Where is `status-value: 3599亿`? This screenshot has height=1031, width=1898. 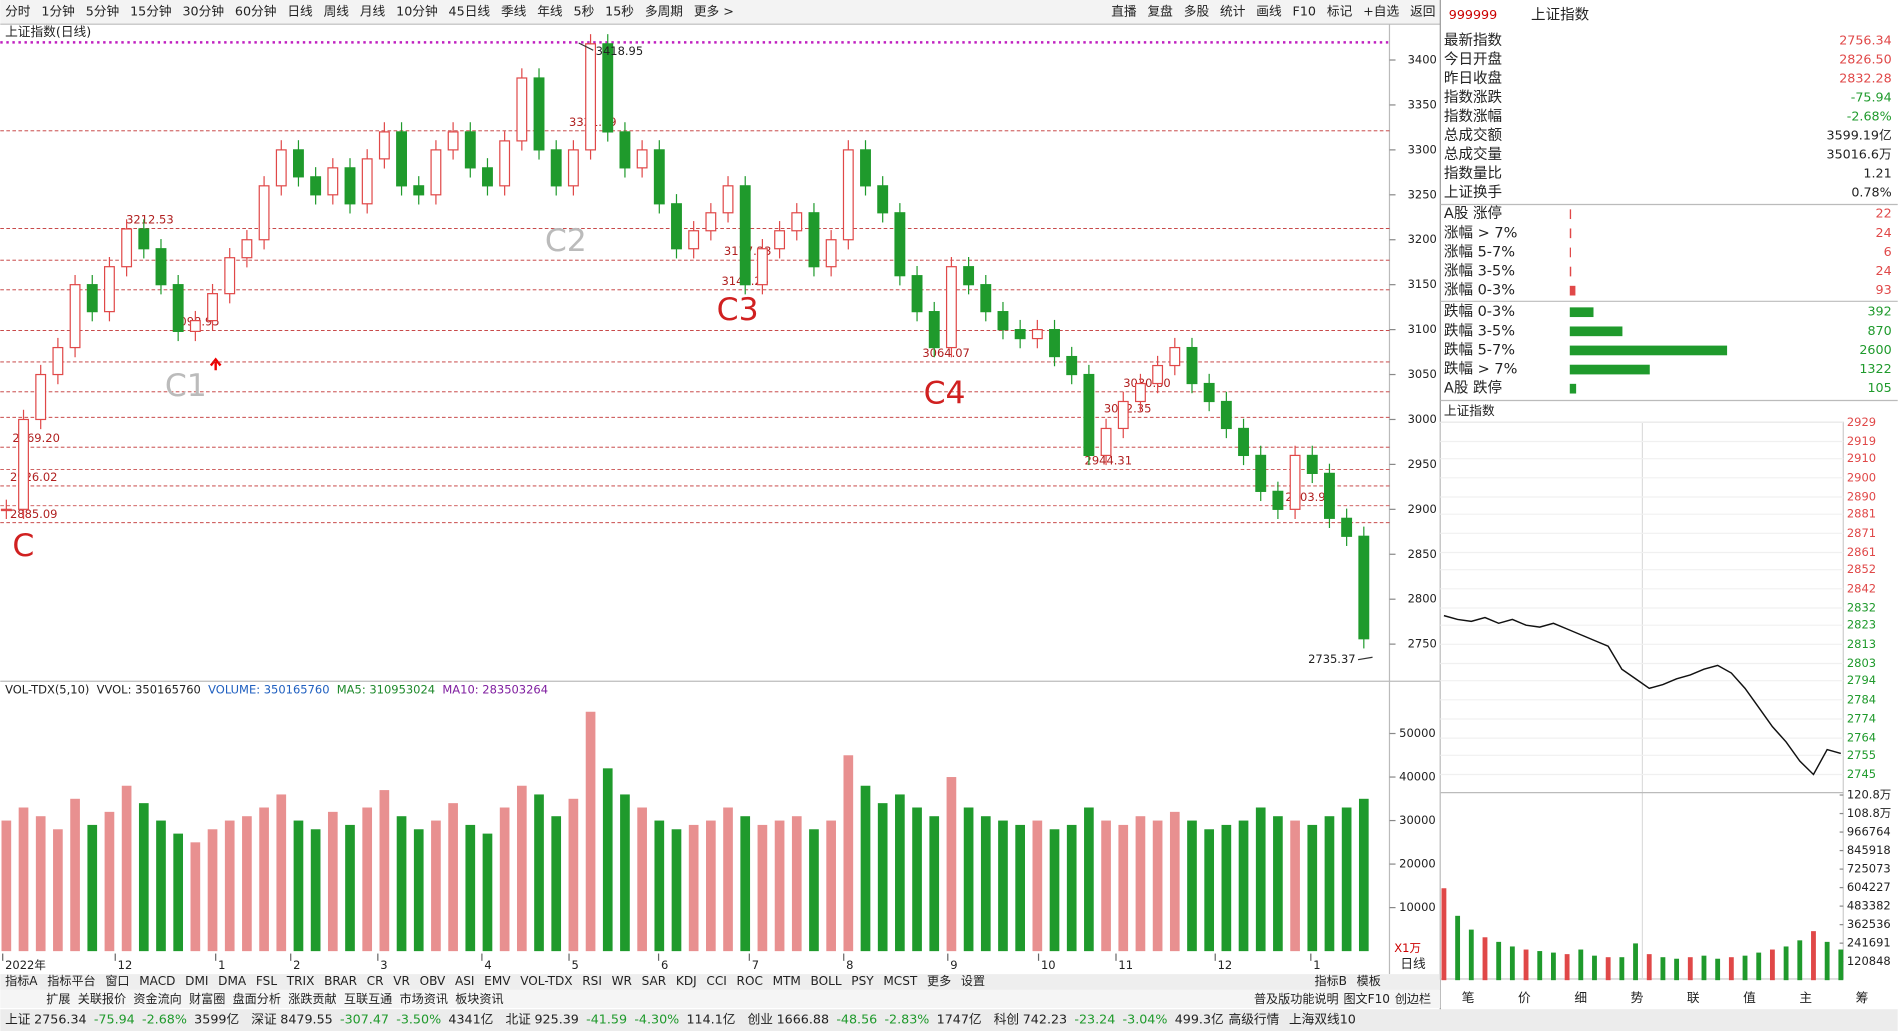
status-value: 3599亿 is located at coordinates (216, 1019).